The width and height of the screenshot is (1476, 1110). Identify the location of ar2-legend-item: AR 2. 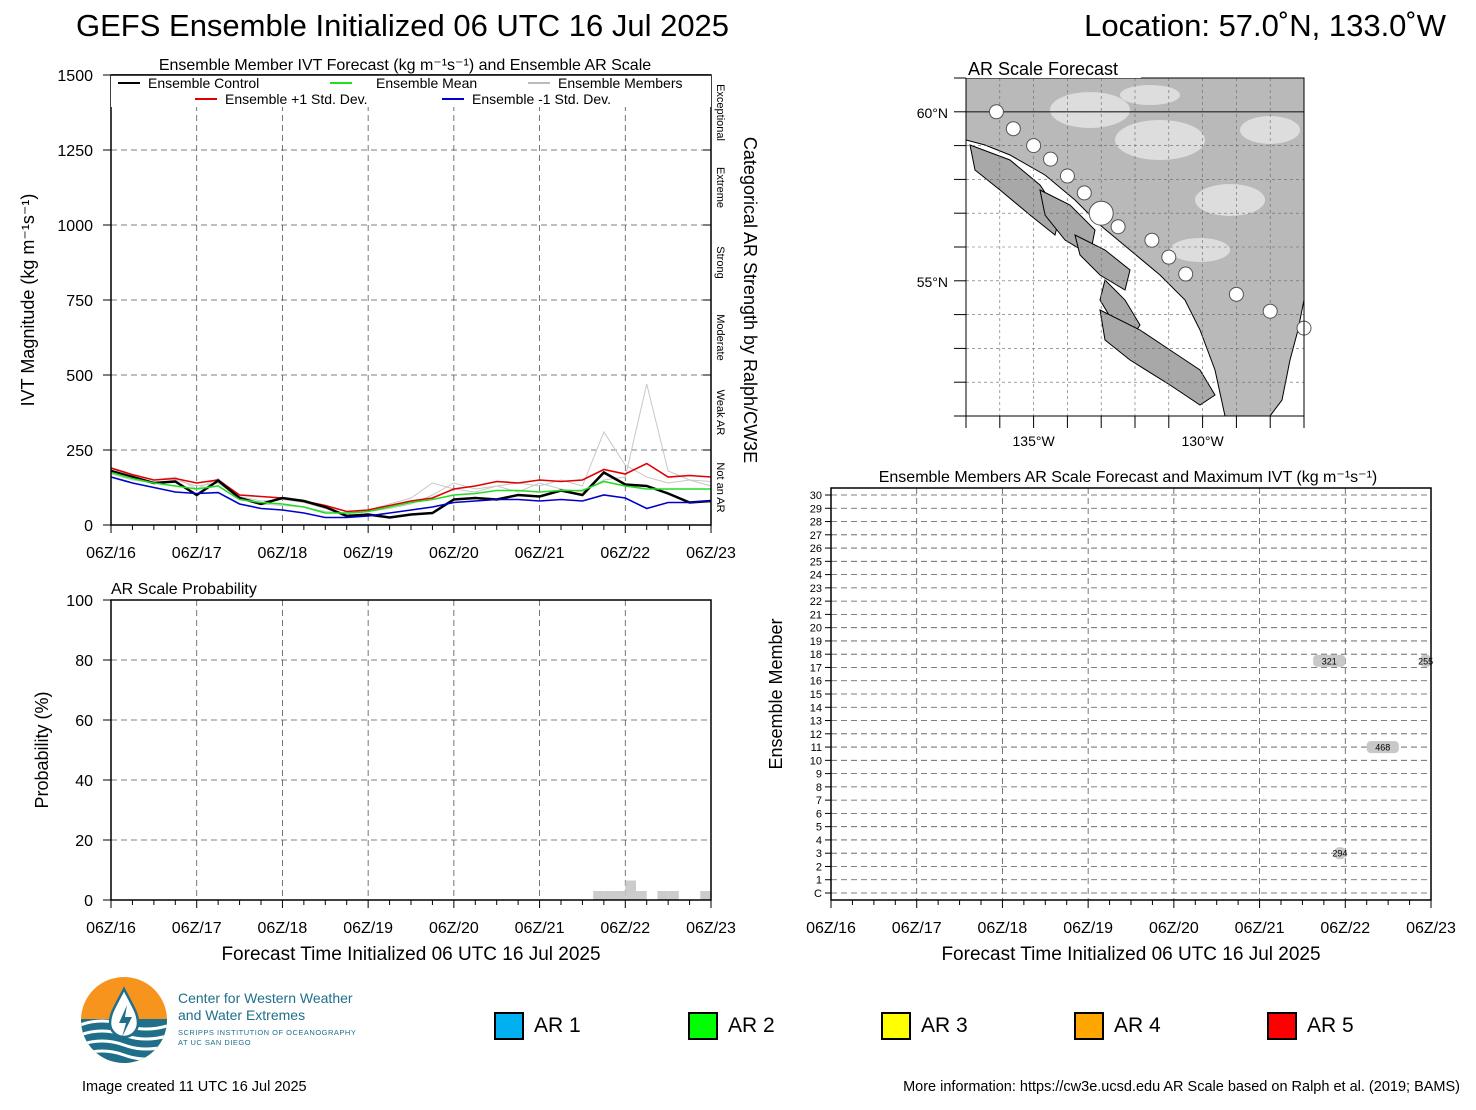
(731, 1026).